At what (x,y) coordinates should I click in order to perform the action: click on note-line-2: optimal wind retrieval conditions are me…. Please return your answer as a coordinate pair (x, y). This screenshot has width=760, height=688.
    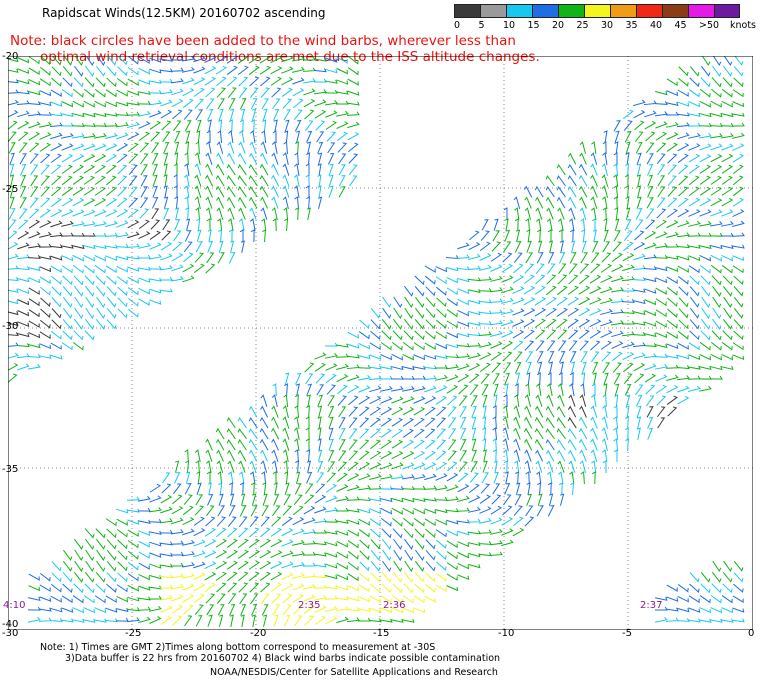
    Looking at the image, I should click on (290, 57).